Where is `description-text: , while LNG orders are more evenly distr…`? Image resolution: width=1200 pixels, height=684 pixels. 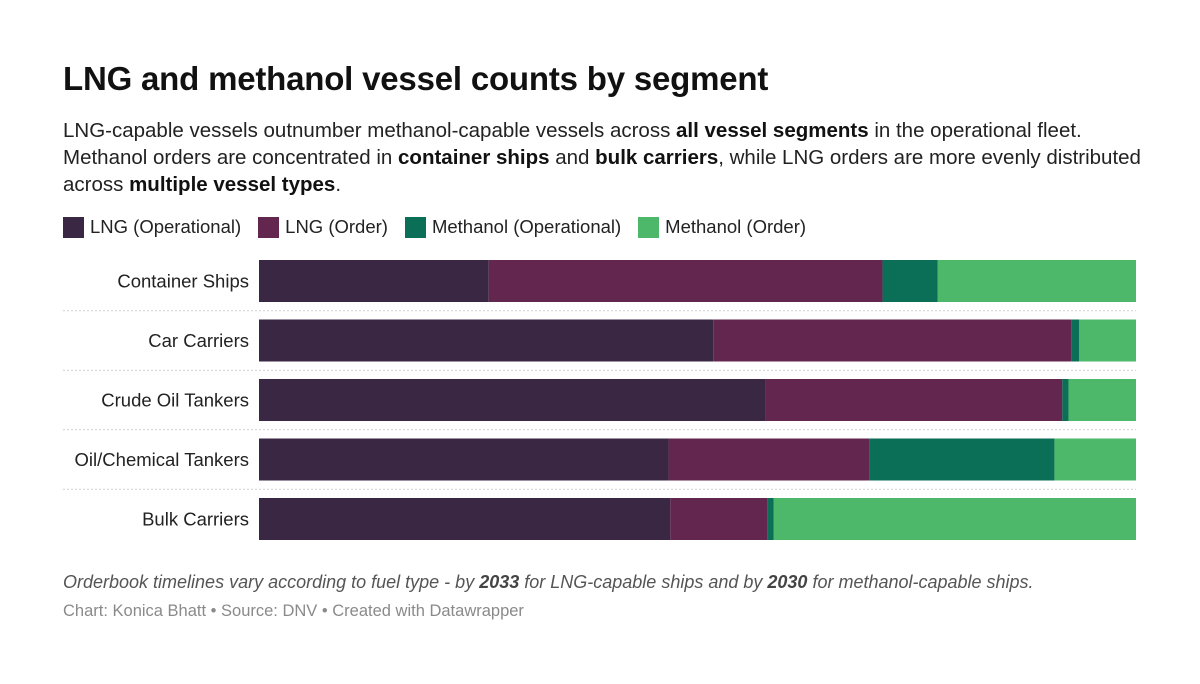
description-text: , while LNG orders are more evenly distr… is located at coordinates (602, 171).